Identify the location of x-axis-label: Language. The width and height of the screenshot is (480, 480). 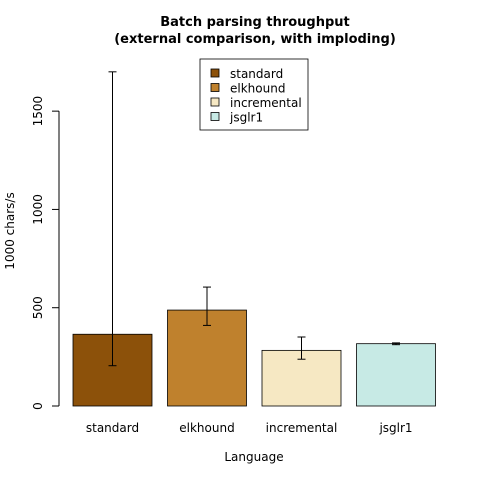
(253, 457).